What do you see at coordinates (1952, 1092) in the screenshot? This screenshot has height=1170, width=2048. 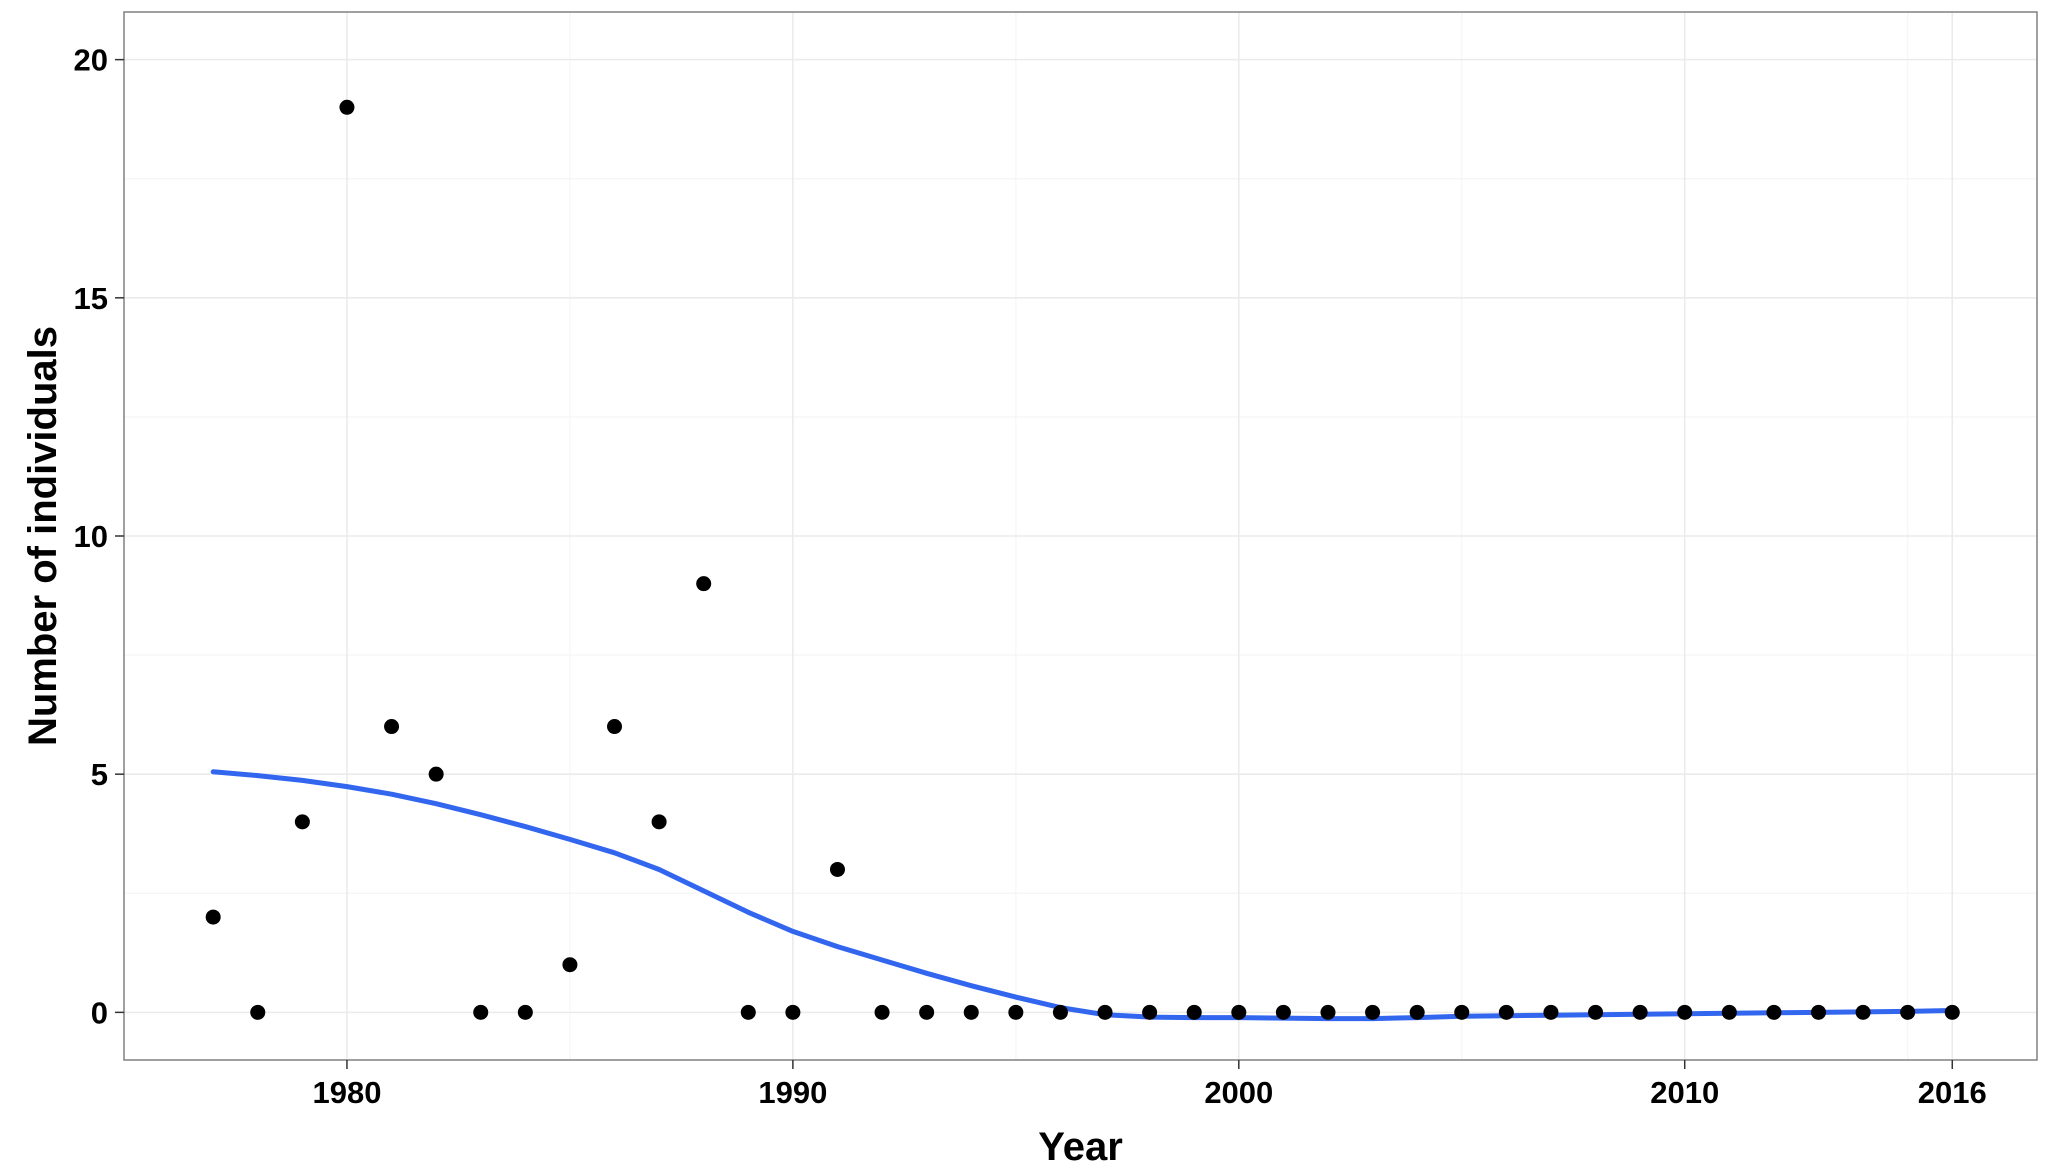 I see `x-tick-label: 2016` at bounding box center [1952, 1092].